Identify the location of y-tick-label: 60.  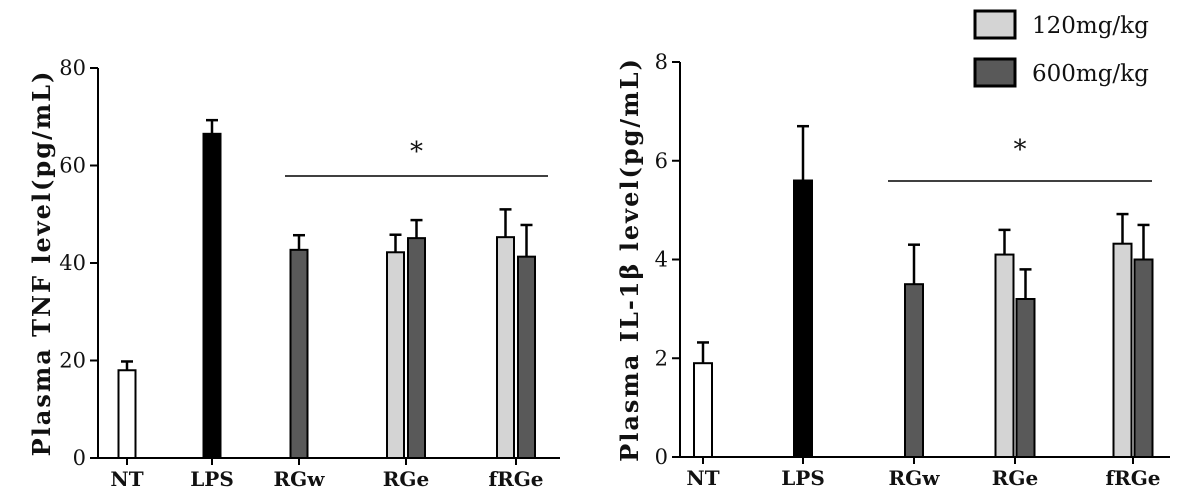
(72, 166).